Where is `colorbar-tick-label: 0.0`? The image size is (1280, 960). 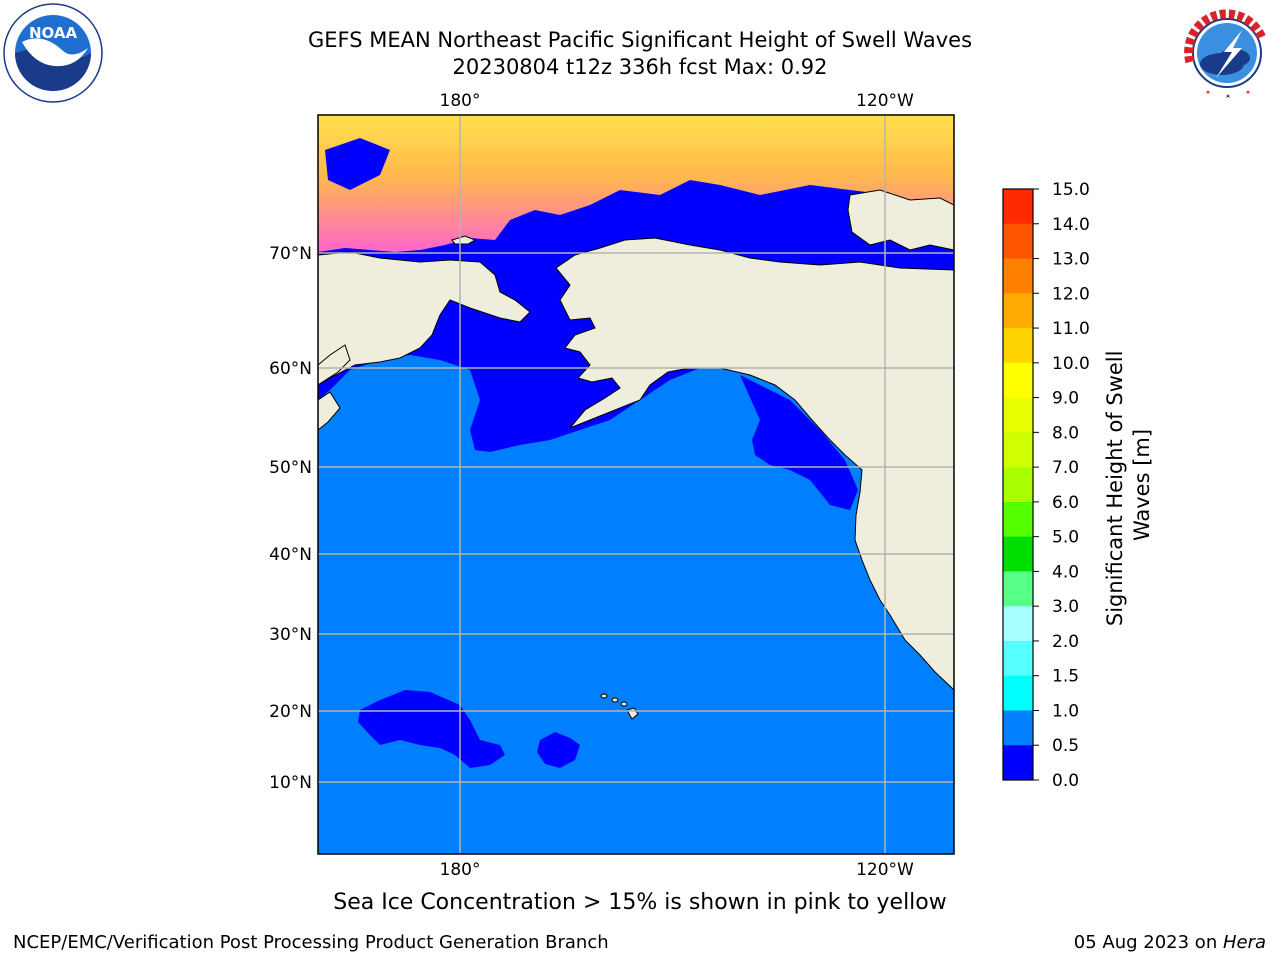 colorbar-tick-label: 0.0 is located at coordinates (1065, 781).